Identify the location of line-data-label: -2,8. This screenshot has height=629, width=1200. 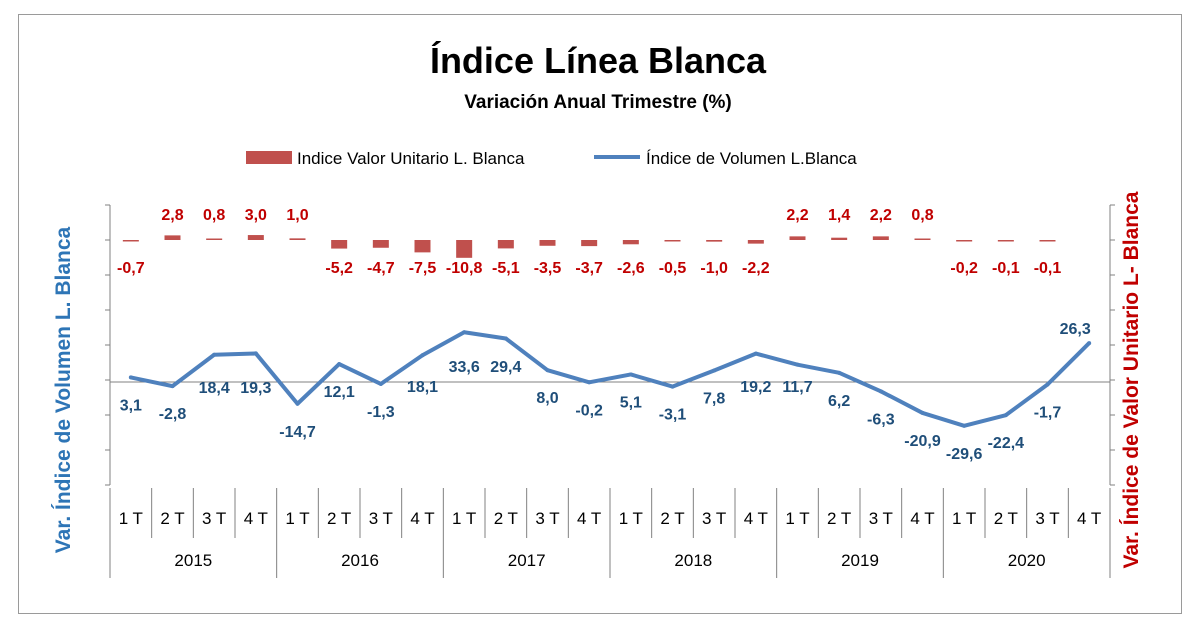
(173, 414).